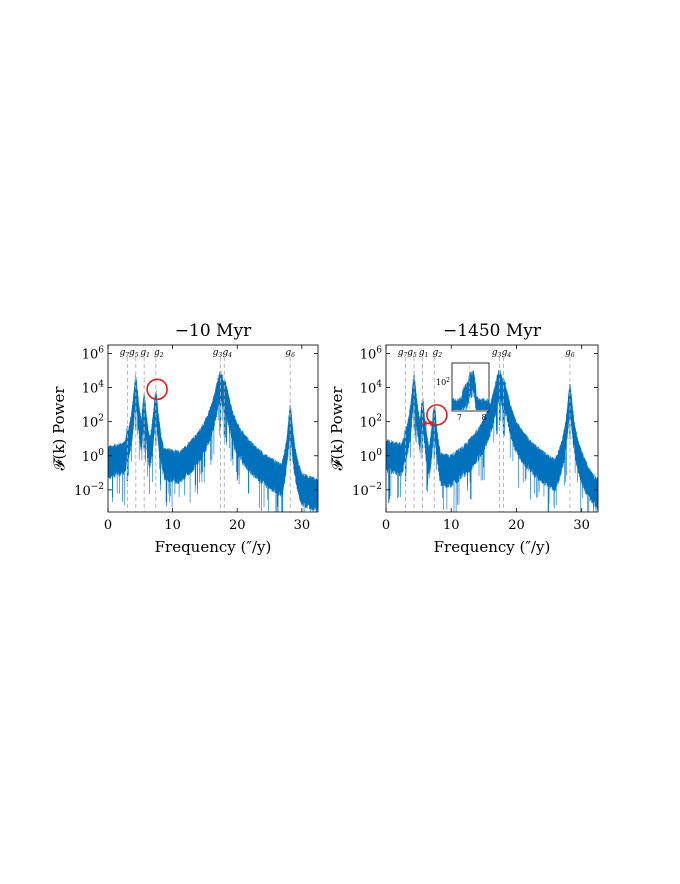 The width and height of the screenshot is (680, 884). What do you see at coordinates (492, 331) in the screenshot?
I see `chart-title: −1450 Myr` at bounding box center [492, 331].